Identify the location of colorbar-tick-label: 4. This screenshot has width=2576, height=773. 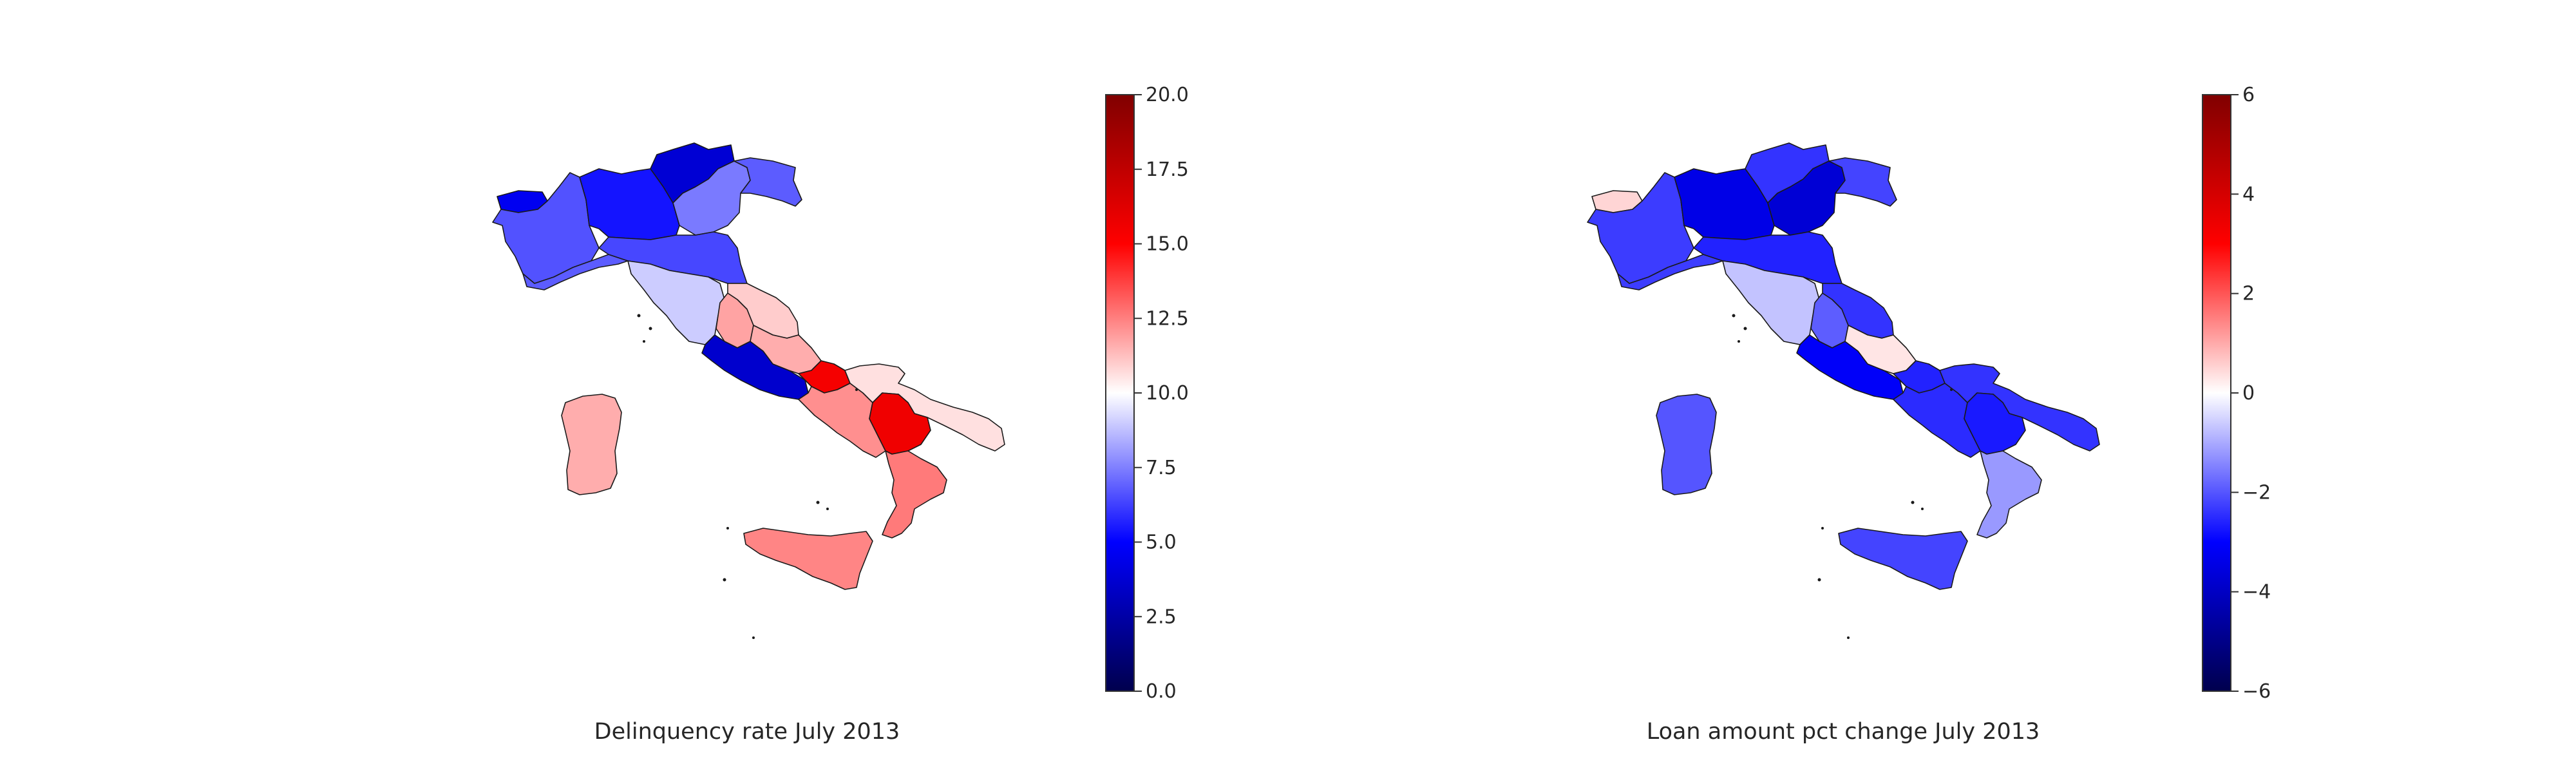
(2248, 194).